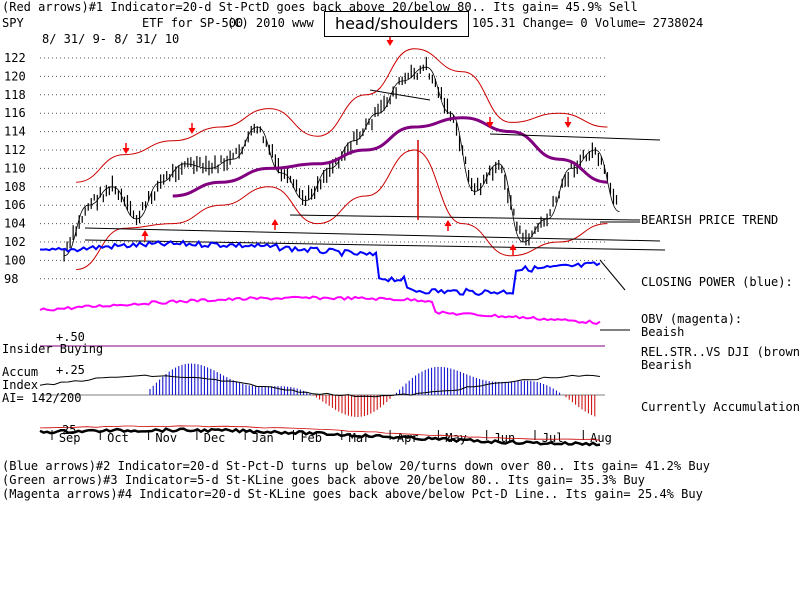 The image size is (800, 600). I want to click on date-range: 8/ 31/ 9- 8/ 31/ 10, so click(111, 39).